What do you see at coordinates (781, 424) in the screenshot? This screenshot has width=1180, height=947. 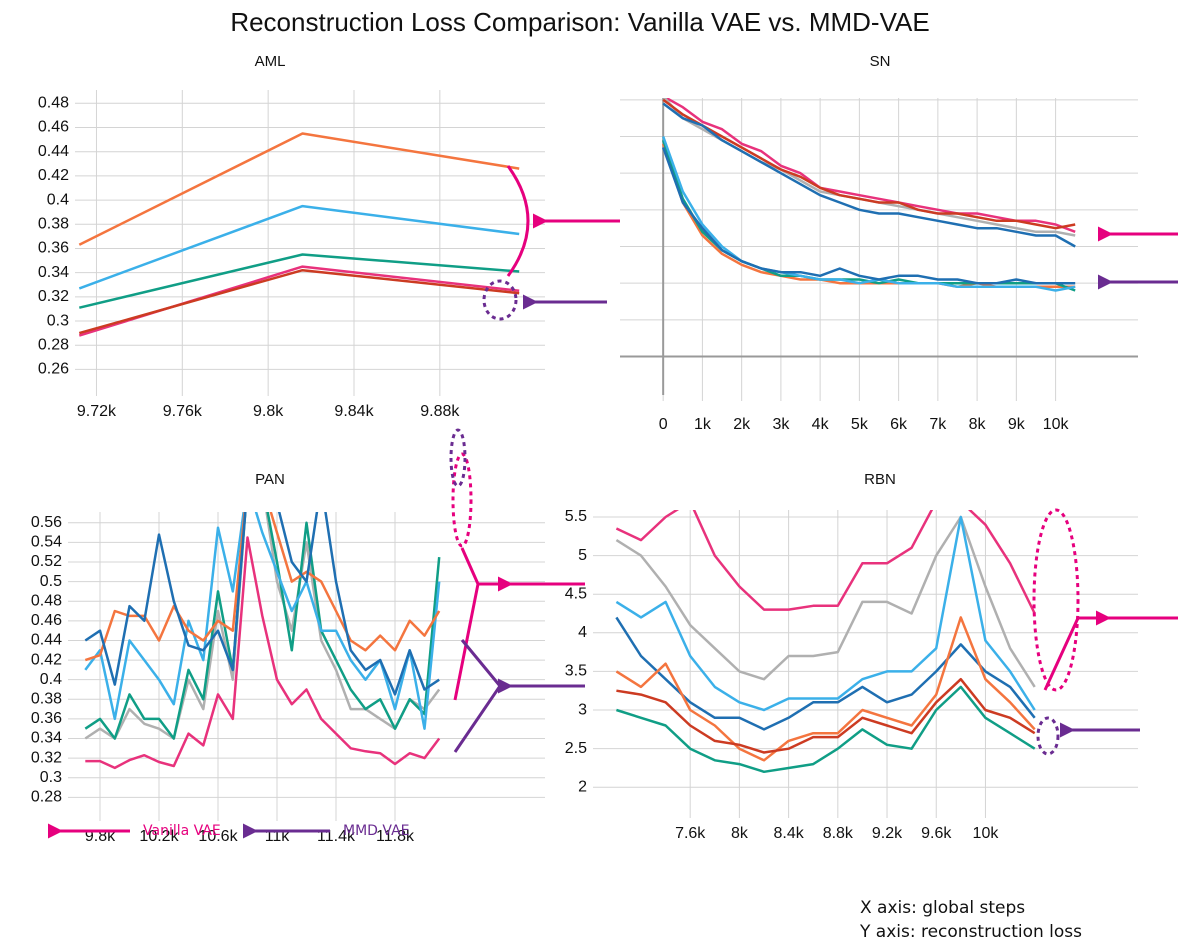 I see `x-tick-label: 3k` at bounding box center [781, 424].